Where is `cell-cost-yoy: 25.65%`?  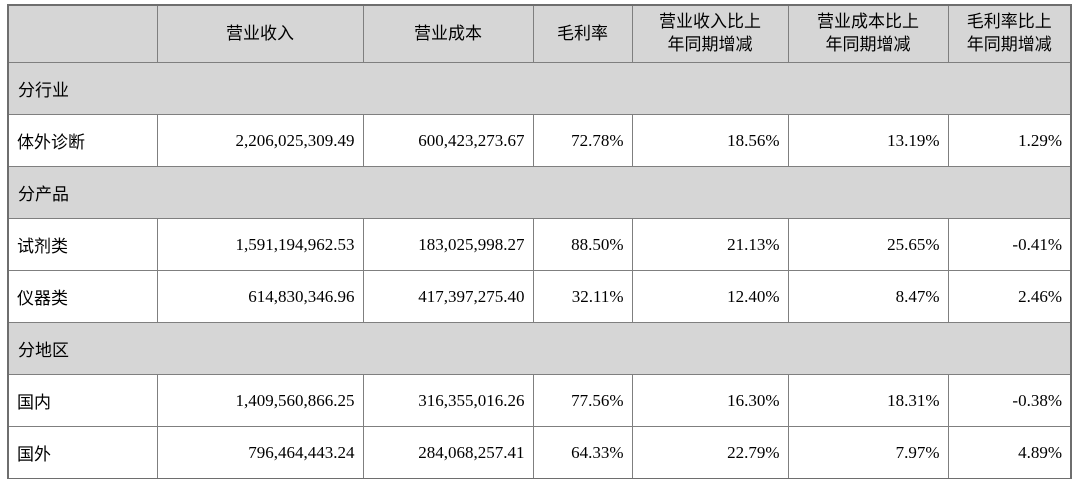
cell-cost-yoy: 25.65% is located at coordinates (868, 244).